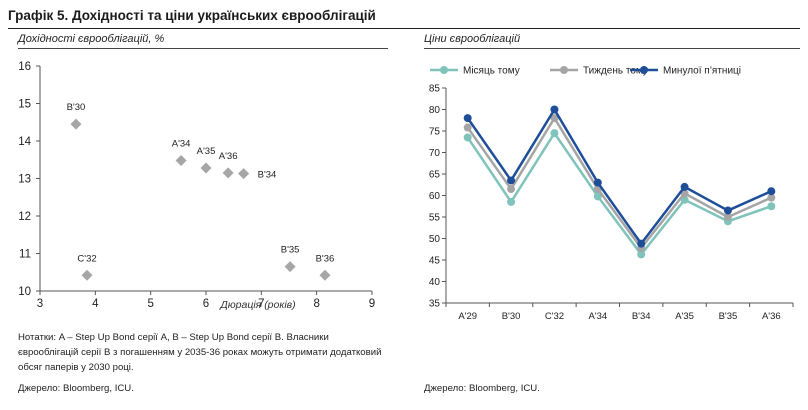  I want to click on point-label: C'32, so click(86, 258).